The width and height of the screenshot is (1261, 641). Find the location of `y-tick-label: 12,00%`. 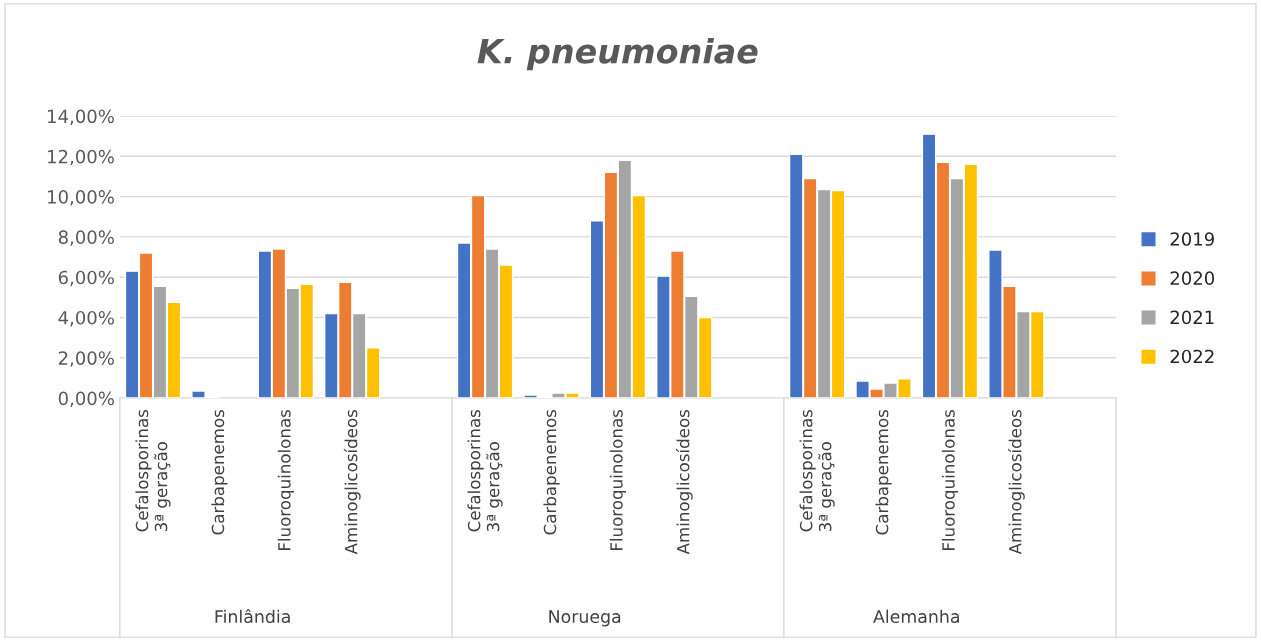

y-tick-label: 12,00% is located at coordinates (81, 157).